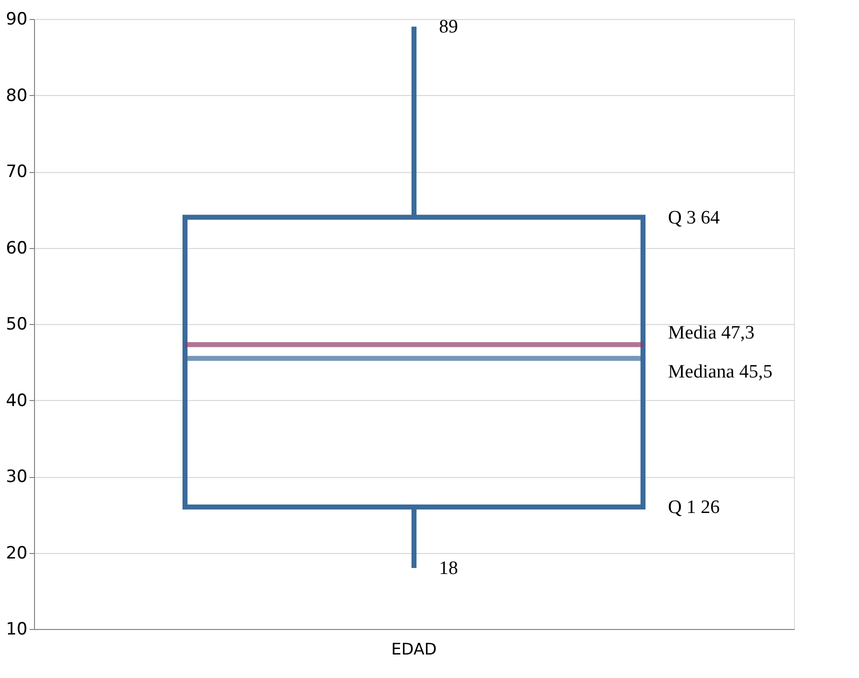  What do you see at coordinates (17, 172) in the screenshot?
I see `y-tick-label: 70` at bounding box center [17, 172].